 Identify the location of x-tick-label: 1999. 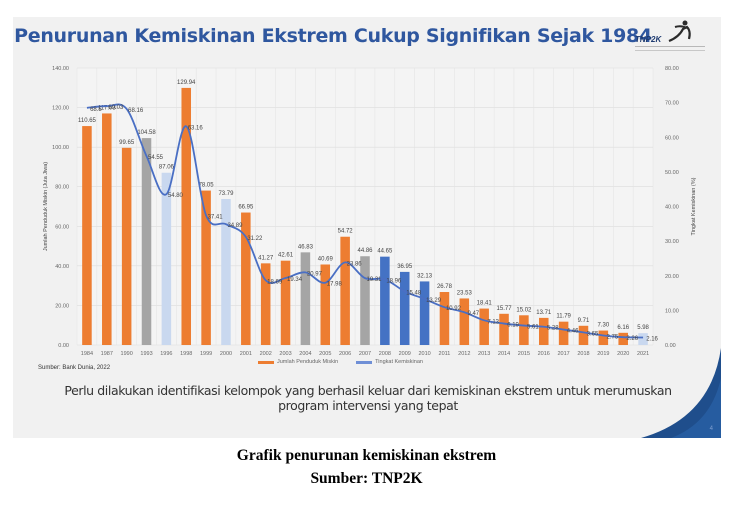
(206, 354).